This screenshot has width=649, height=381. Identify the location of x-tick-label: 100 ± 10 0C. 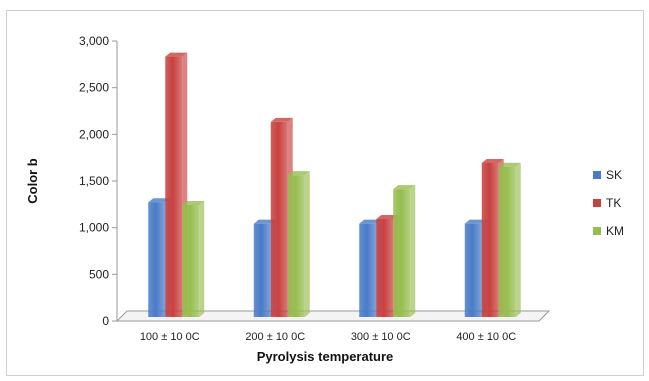
(170, 337).